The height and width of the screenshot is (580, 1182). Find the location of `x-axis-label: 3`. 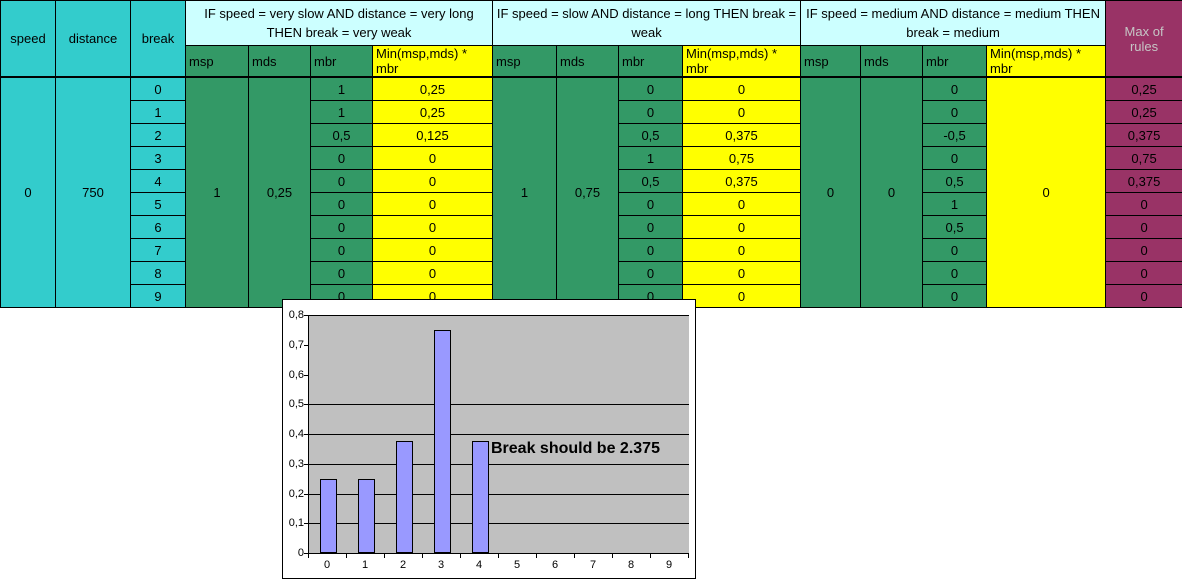

x-axis-label: 3 is located at coordinates (441, 565).